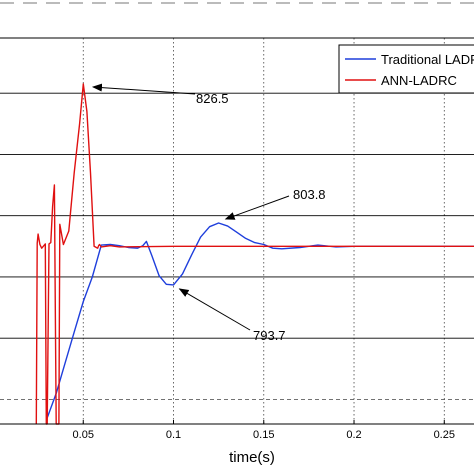 The width and height of the screenshot is (474, 474). What do you see at coordinates (269, 335) in the screenshot?
I see `annotation-label: 793.7` at bounding box center [269, 335].